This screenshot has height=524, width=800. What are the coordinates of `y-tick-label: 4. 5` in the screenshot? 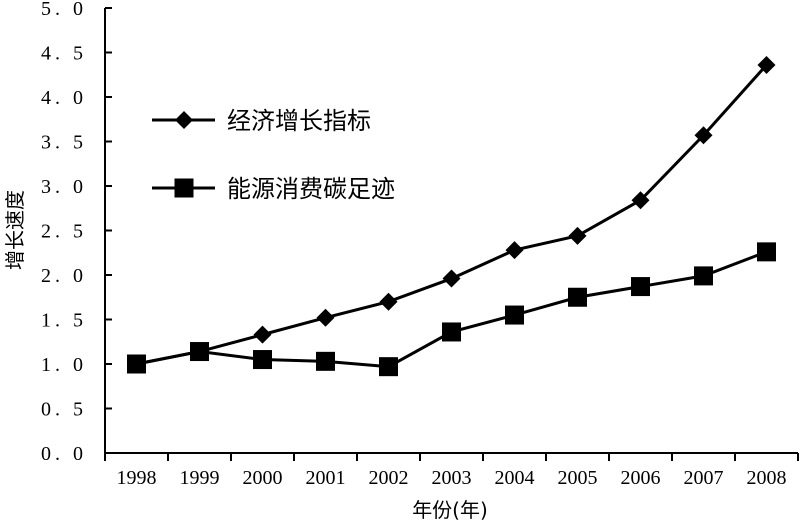 It's located at (64, 54).